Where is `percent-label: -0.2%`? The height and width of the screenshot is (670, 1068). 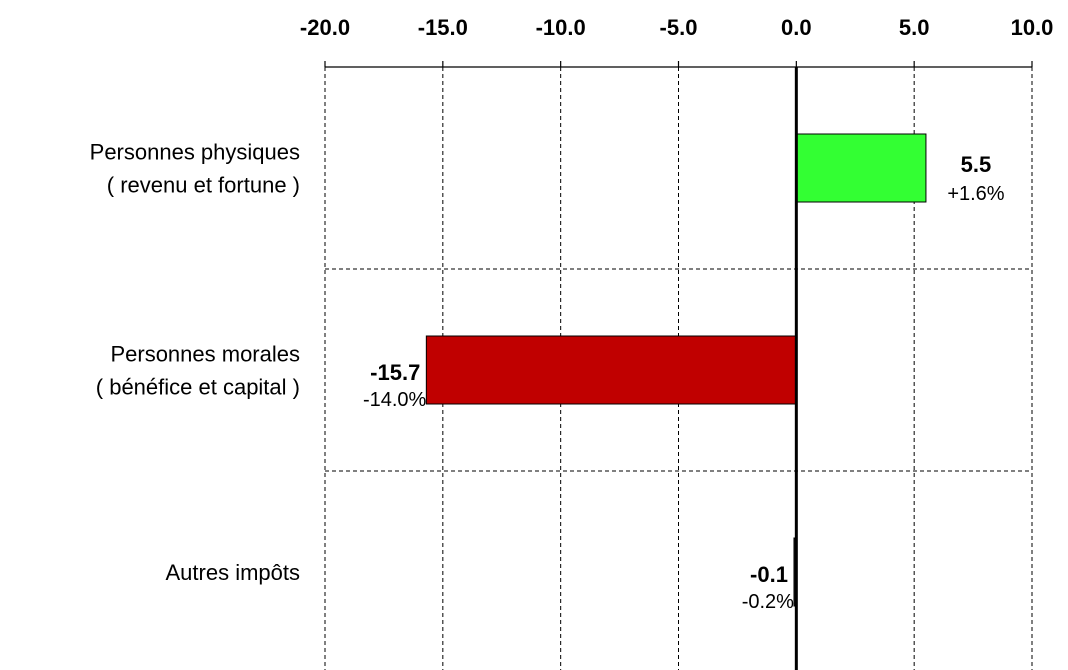 percent-label: -0.2% is located at coordinates (768, 602).